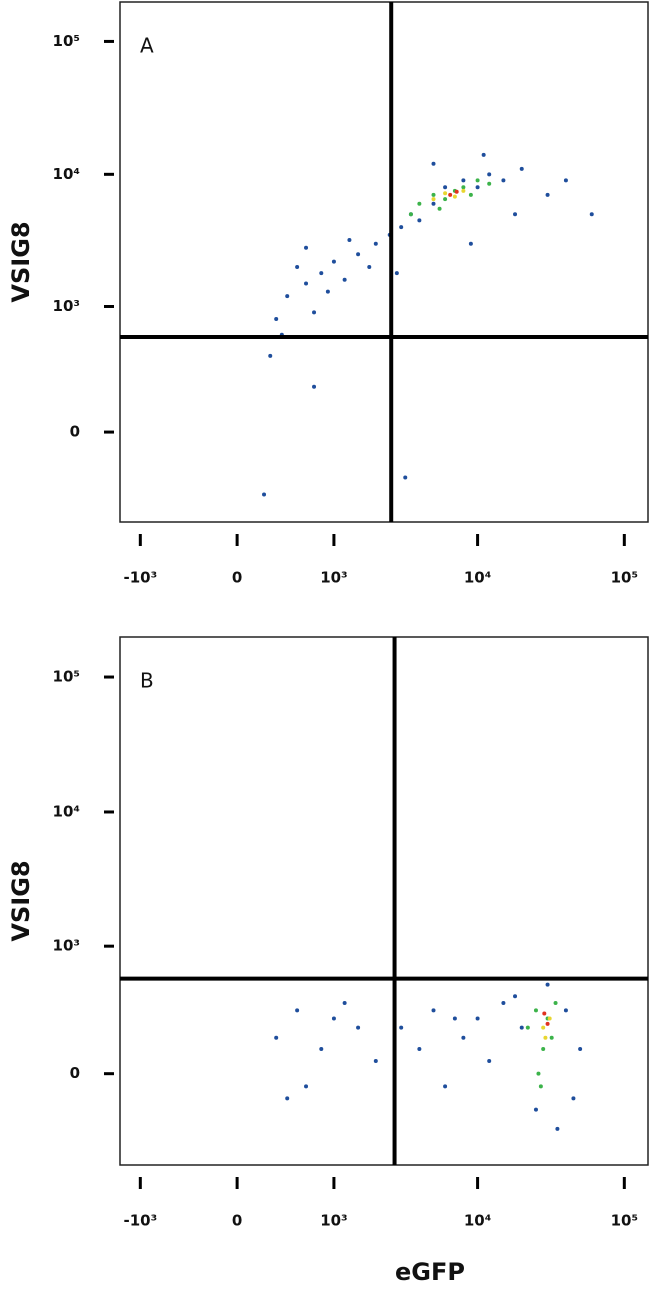 The image size is (650, 1291). What do you see at coordinates (147, 681) in the screenshot?
I see `panel-label: B` at bounding box center [147, 681].